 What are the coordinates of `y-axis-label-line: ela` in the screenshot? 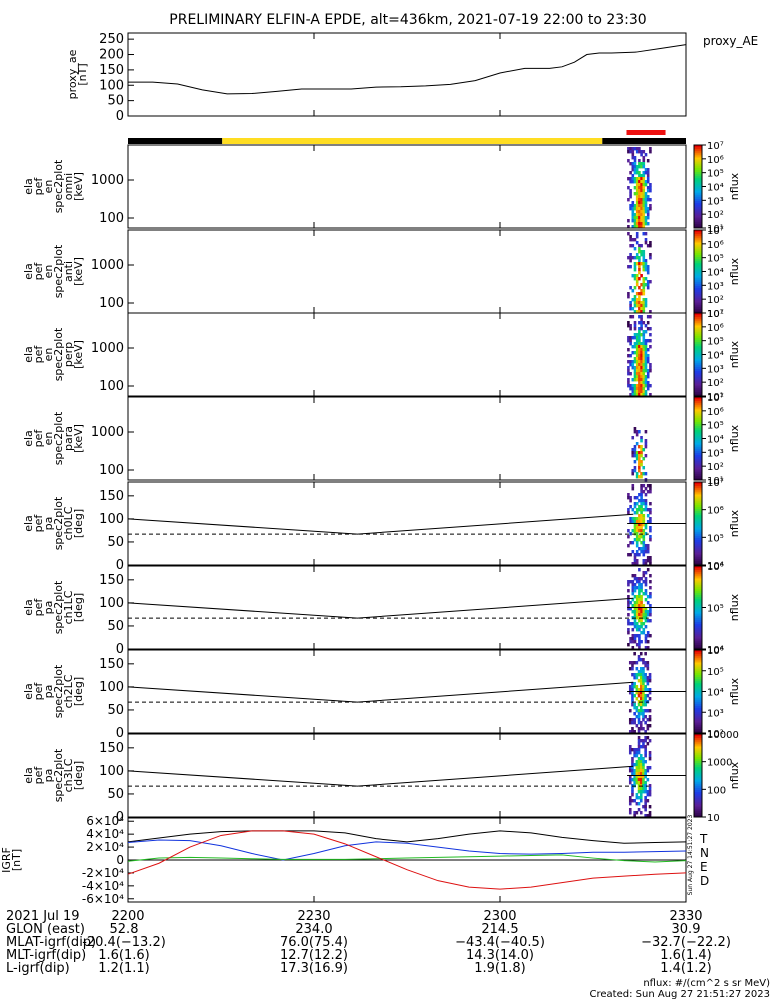 It's located at (28, 775).